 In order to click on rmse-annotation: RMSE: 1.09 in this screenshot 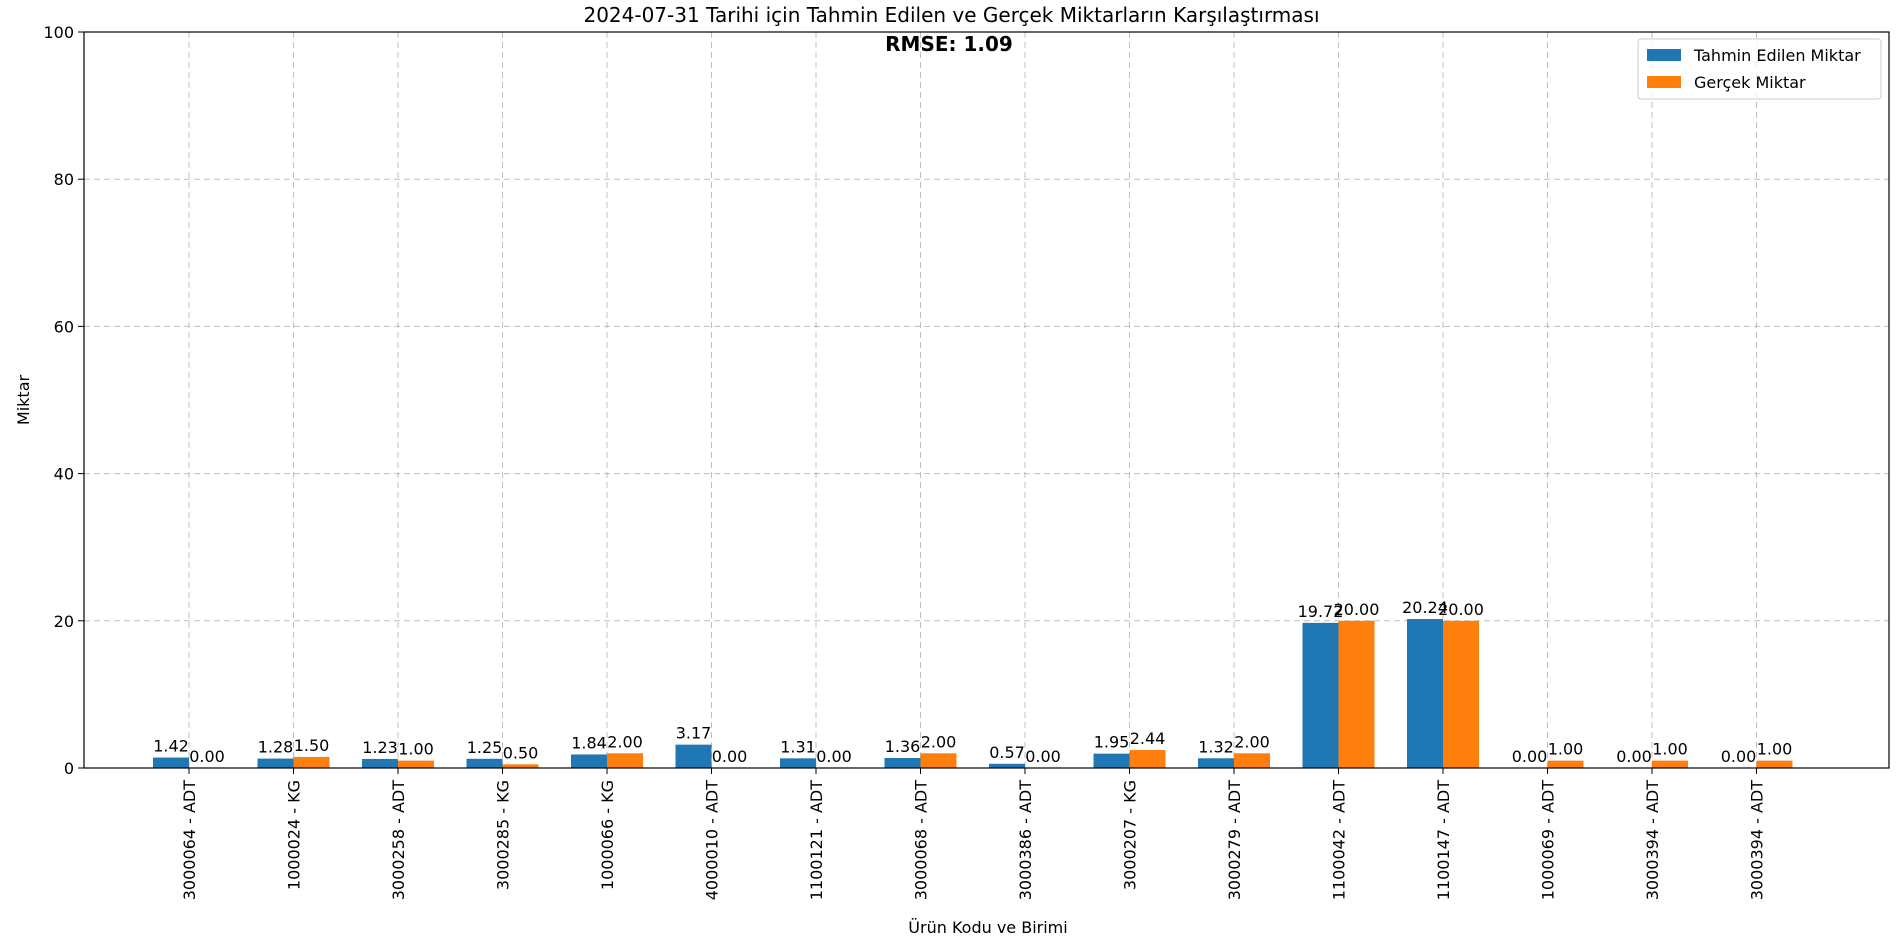, I will do `click(949, 44)`.